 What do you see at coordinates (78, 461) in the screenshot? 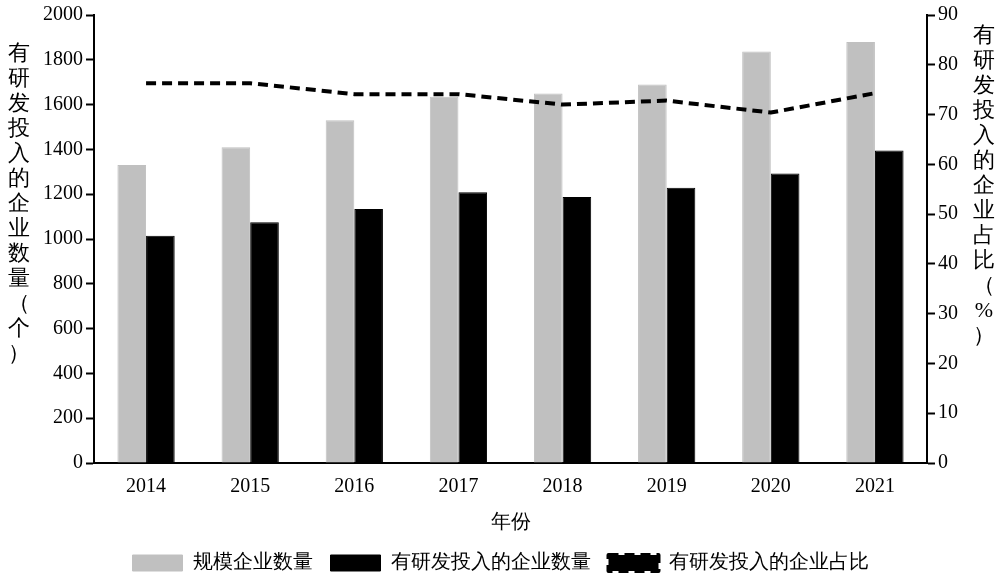
I see `y-tick-label: 0` at bounding box center [78, 461].